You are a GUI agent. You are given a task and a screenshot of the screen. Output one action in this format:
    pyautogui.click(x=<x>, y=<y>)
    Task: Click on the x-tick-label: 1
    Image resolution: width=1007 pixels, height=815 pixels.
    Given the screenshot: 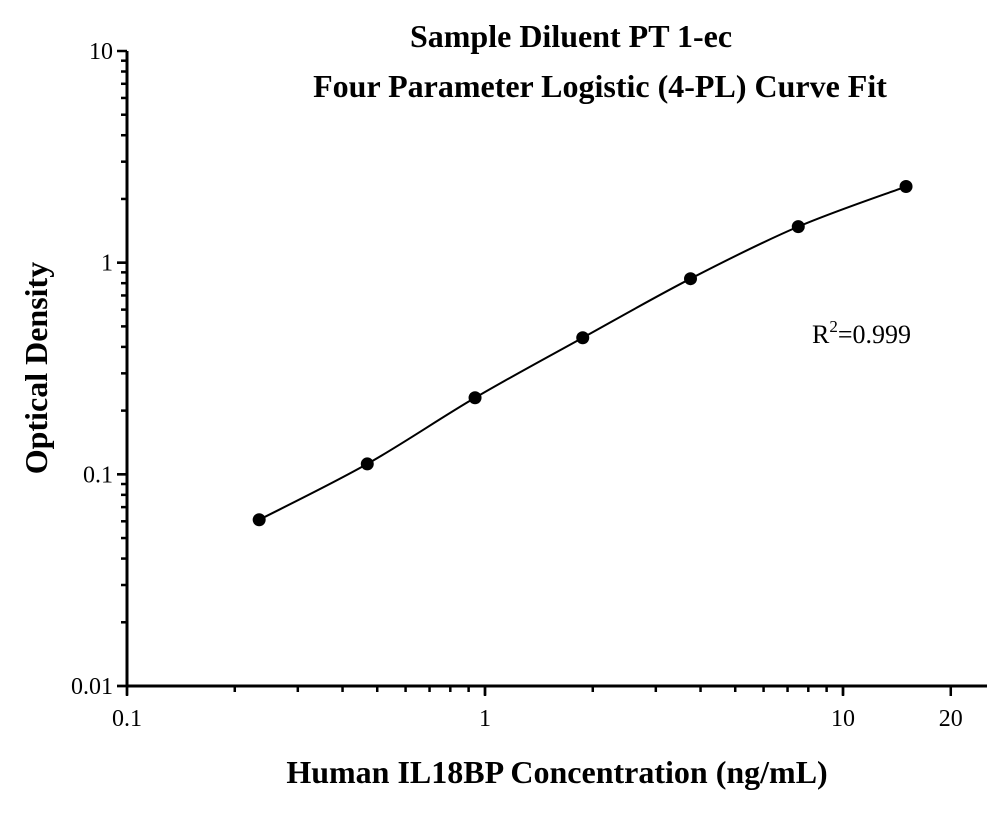 What is the action you would take?
    pyautogui.click(x=485, y=719)
    